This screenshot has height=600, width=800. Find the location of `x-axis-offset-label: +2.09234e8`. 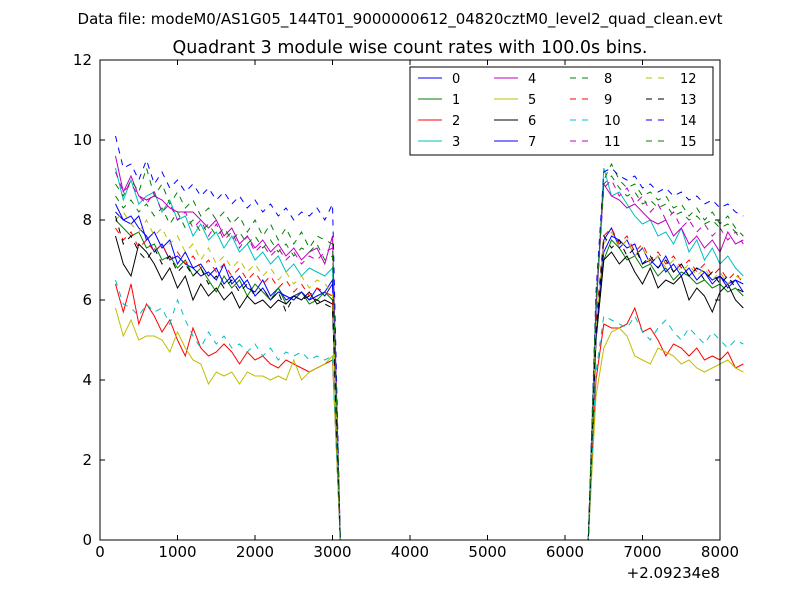

x-axis-offset-label: +2.09234e8 is located at coordinates (673, 573).